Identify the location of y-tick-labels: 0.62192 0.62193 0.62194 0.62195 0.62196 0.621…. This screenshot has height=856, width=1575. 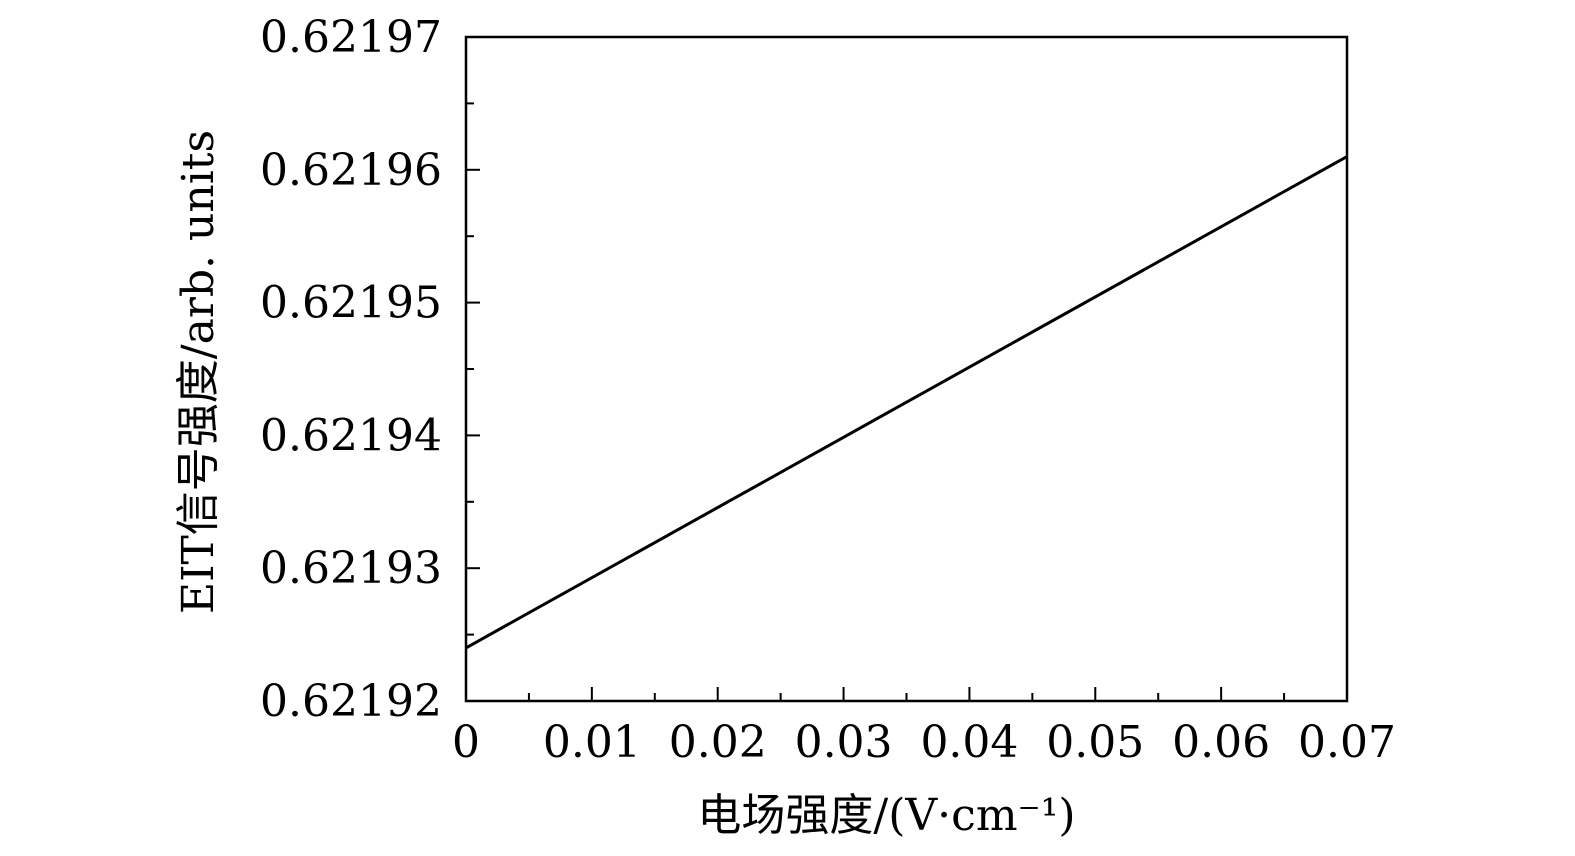
(351, 369).